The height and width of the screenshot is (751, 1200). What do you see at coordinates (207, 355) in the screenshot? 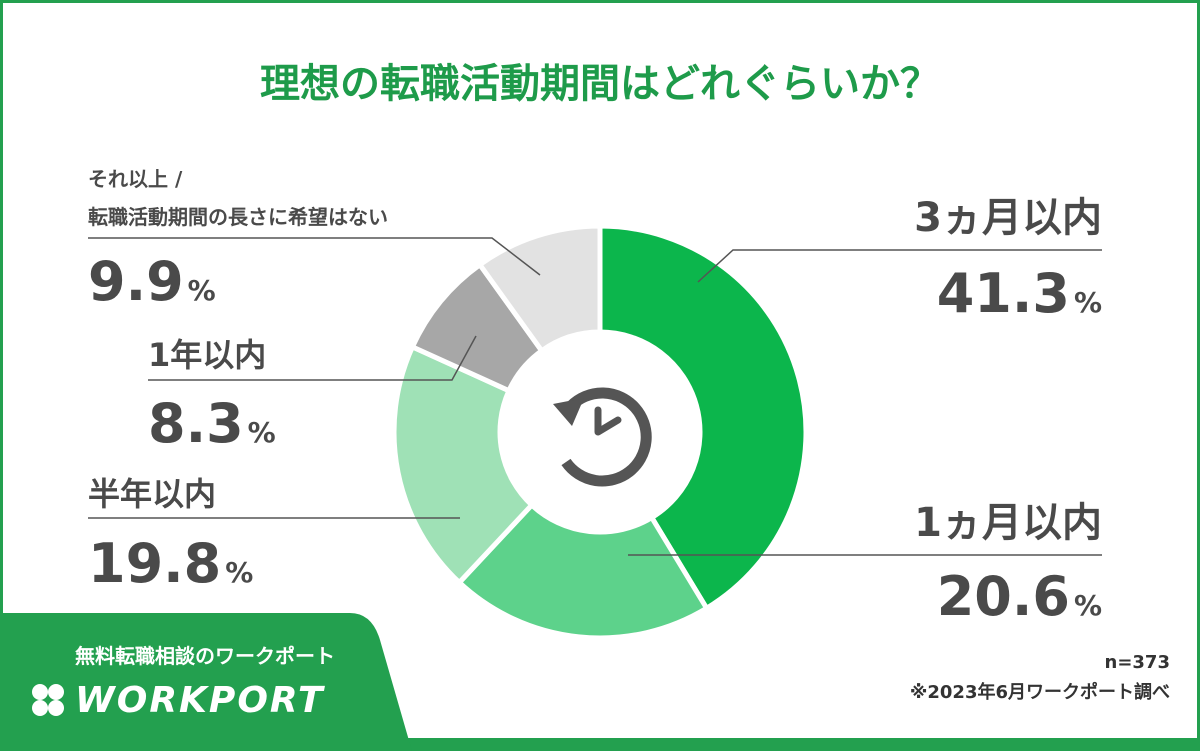
I see `category-label: 1年以内` at bounding box center [207, 355].